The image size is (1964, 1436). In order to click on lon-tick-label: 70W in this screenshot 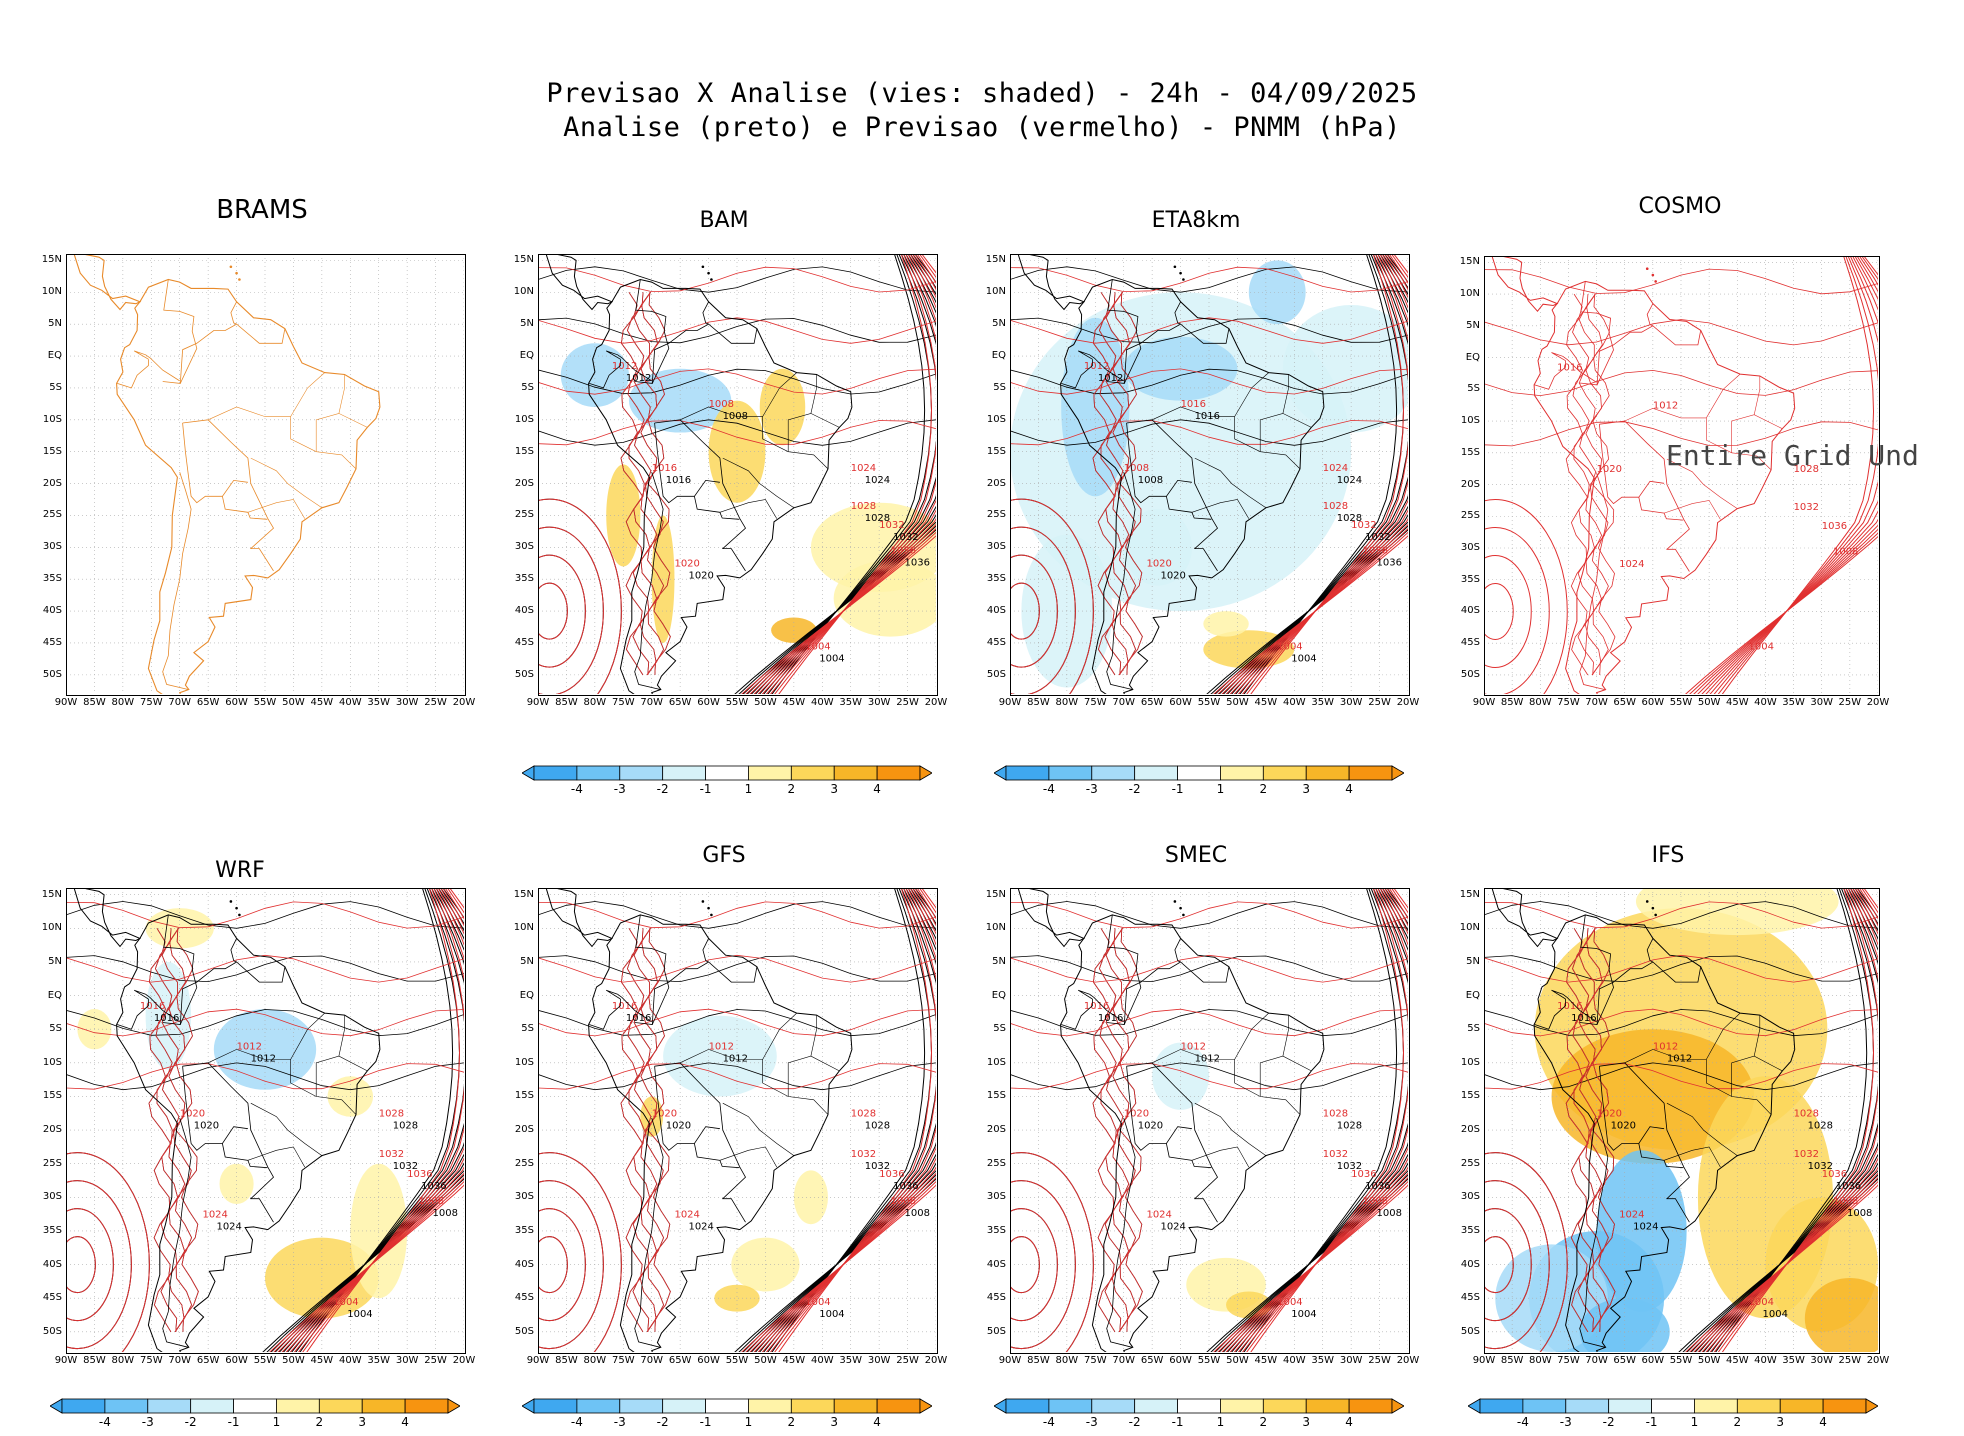, I will do `click(1124, 1360)`.